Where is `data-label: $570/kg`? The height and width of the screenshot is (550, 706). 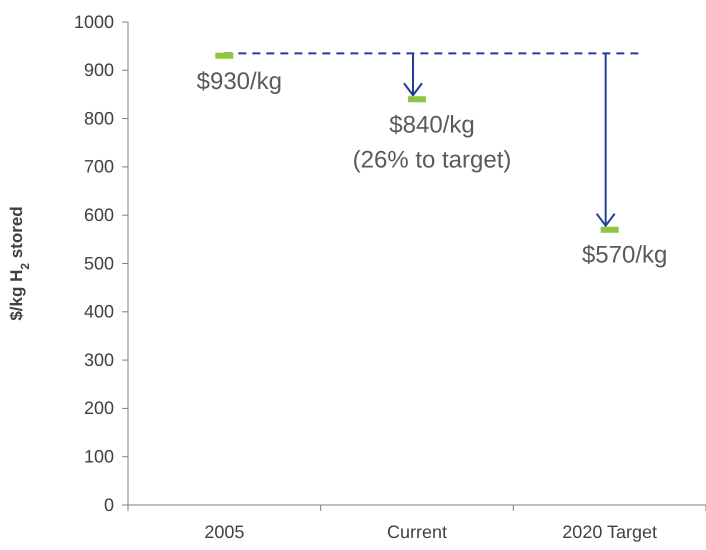
data-label: $570/kg is located at coordinates (625, 255).